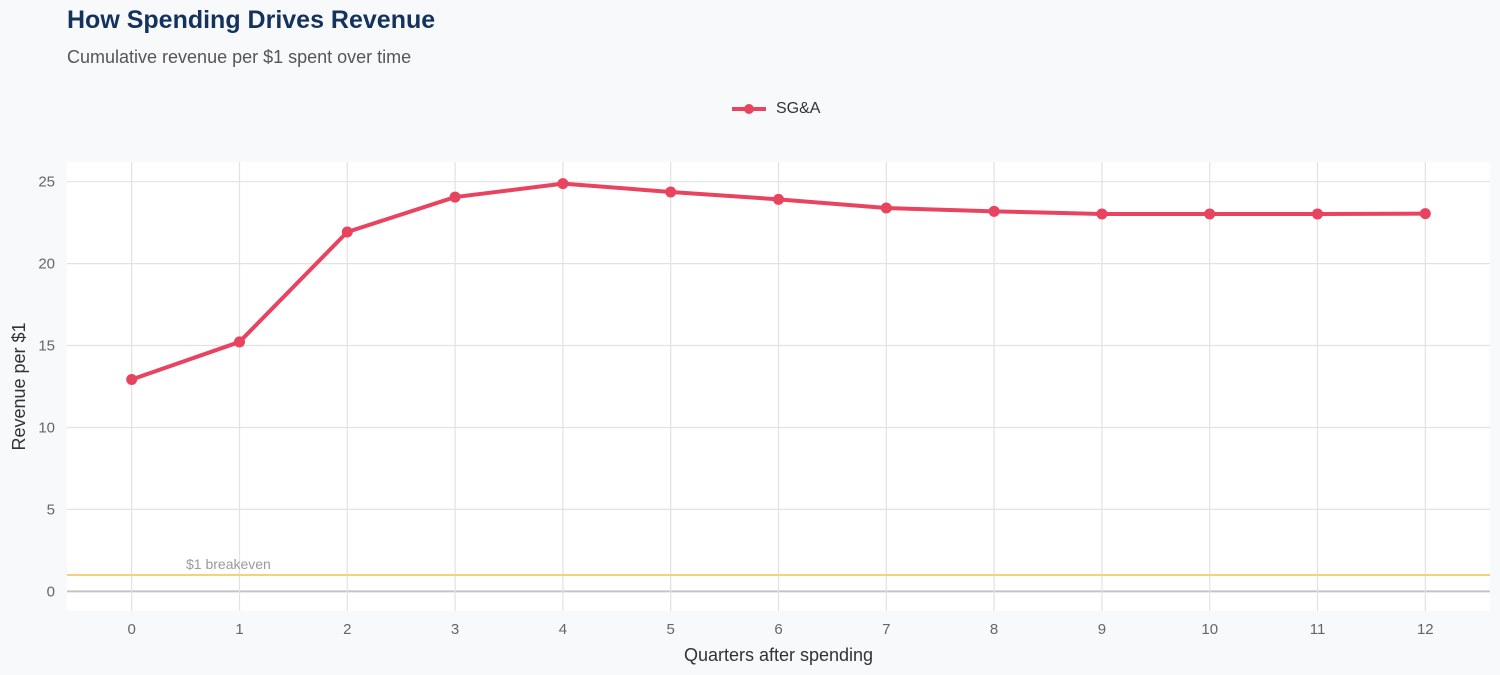  I want to click on x-tick-label: 9, so click(1102, 629).